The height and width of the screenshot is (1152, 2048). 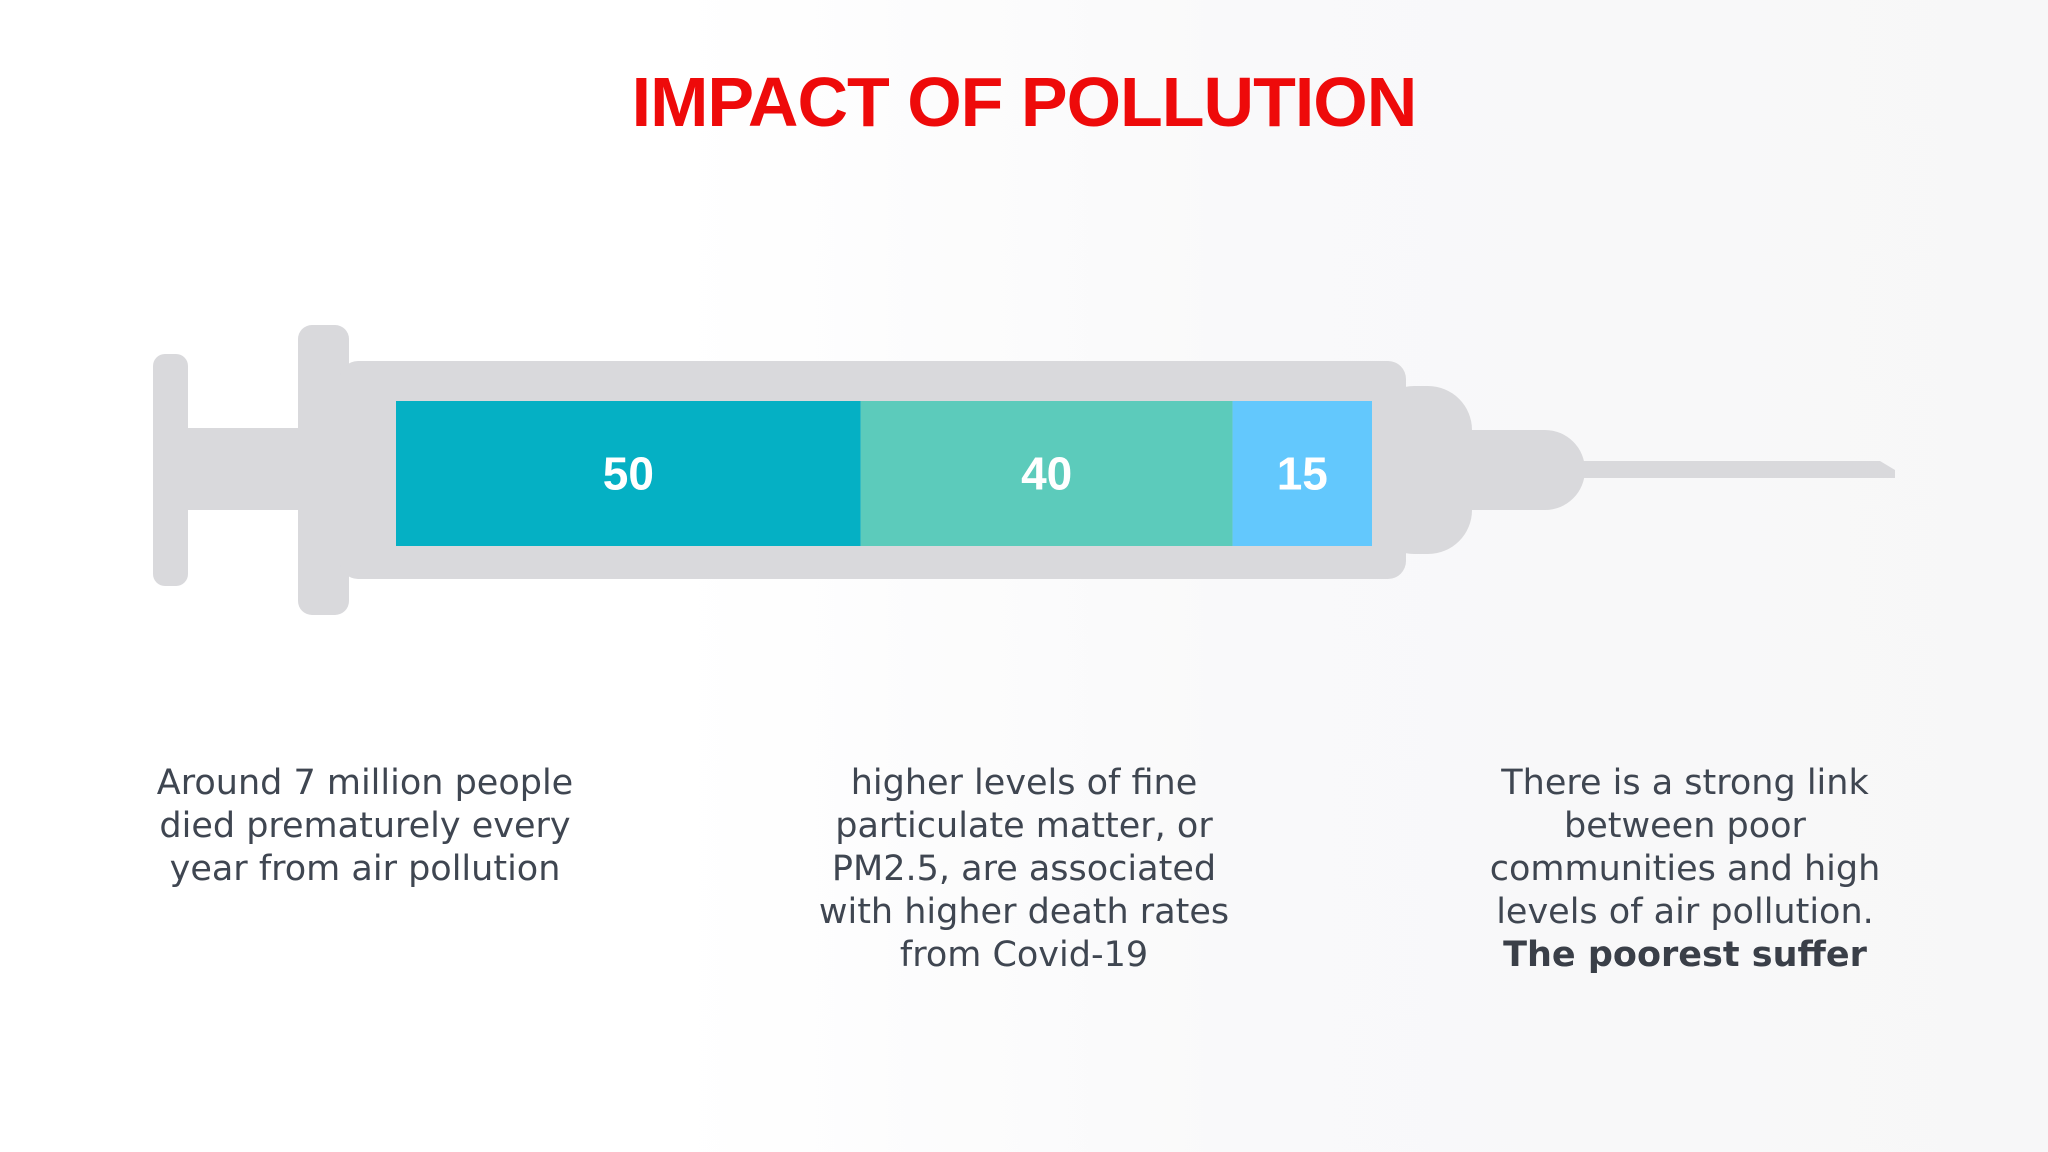 I want to click on needle, so click(x=1732, y=469).